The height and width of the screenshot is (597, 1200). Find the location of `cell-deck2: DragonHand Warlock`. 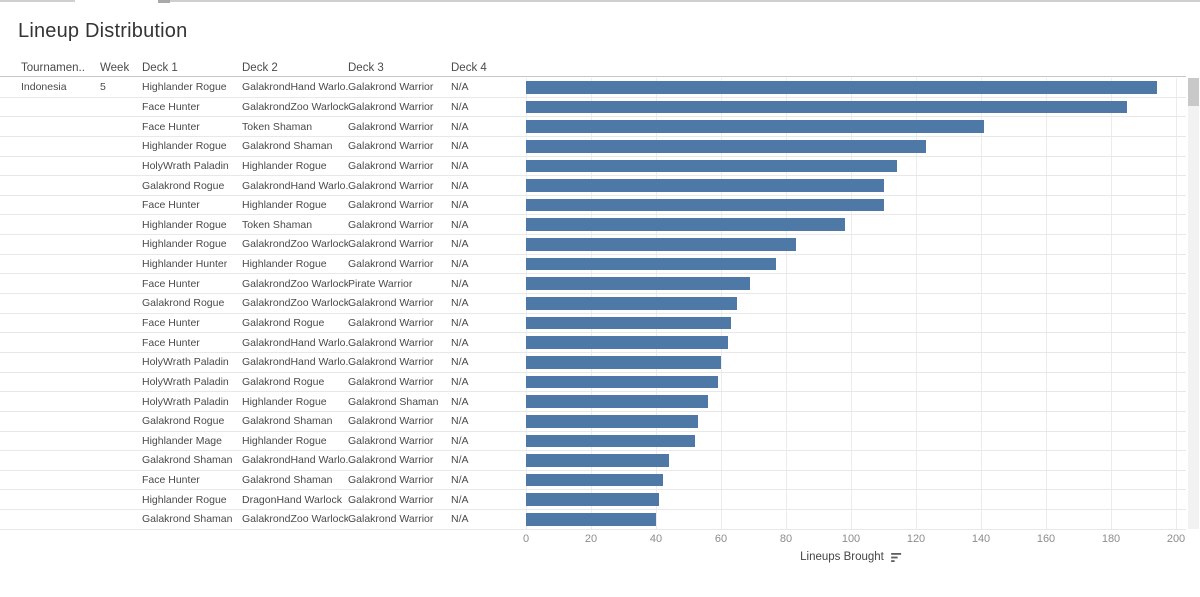

cell-deck2: DragonHand Warlock is located at coordinates (292, 499).